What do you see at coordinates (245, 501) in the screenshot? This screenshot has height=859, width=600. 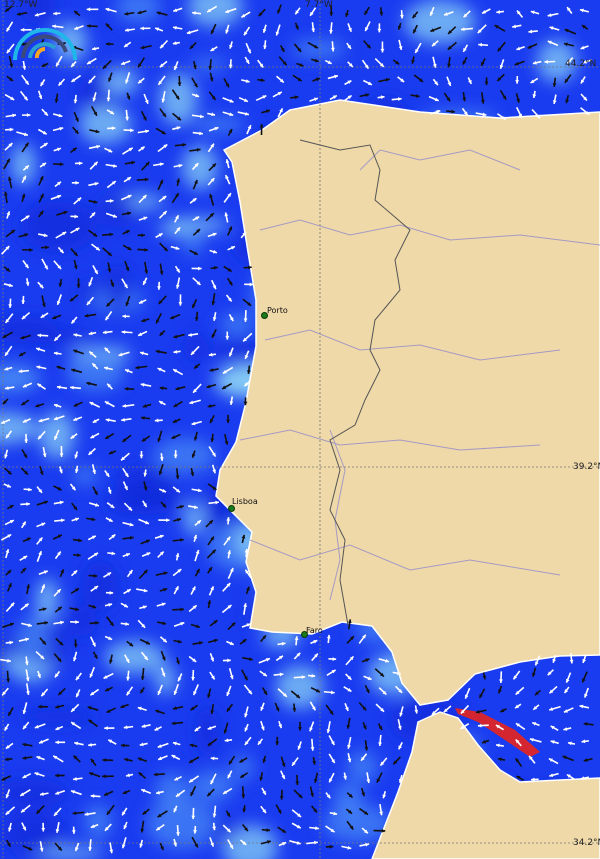 I see `city-label-lisboa: Lisboa` at bounding box center [245, 501].